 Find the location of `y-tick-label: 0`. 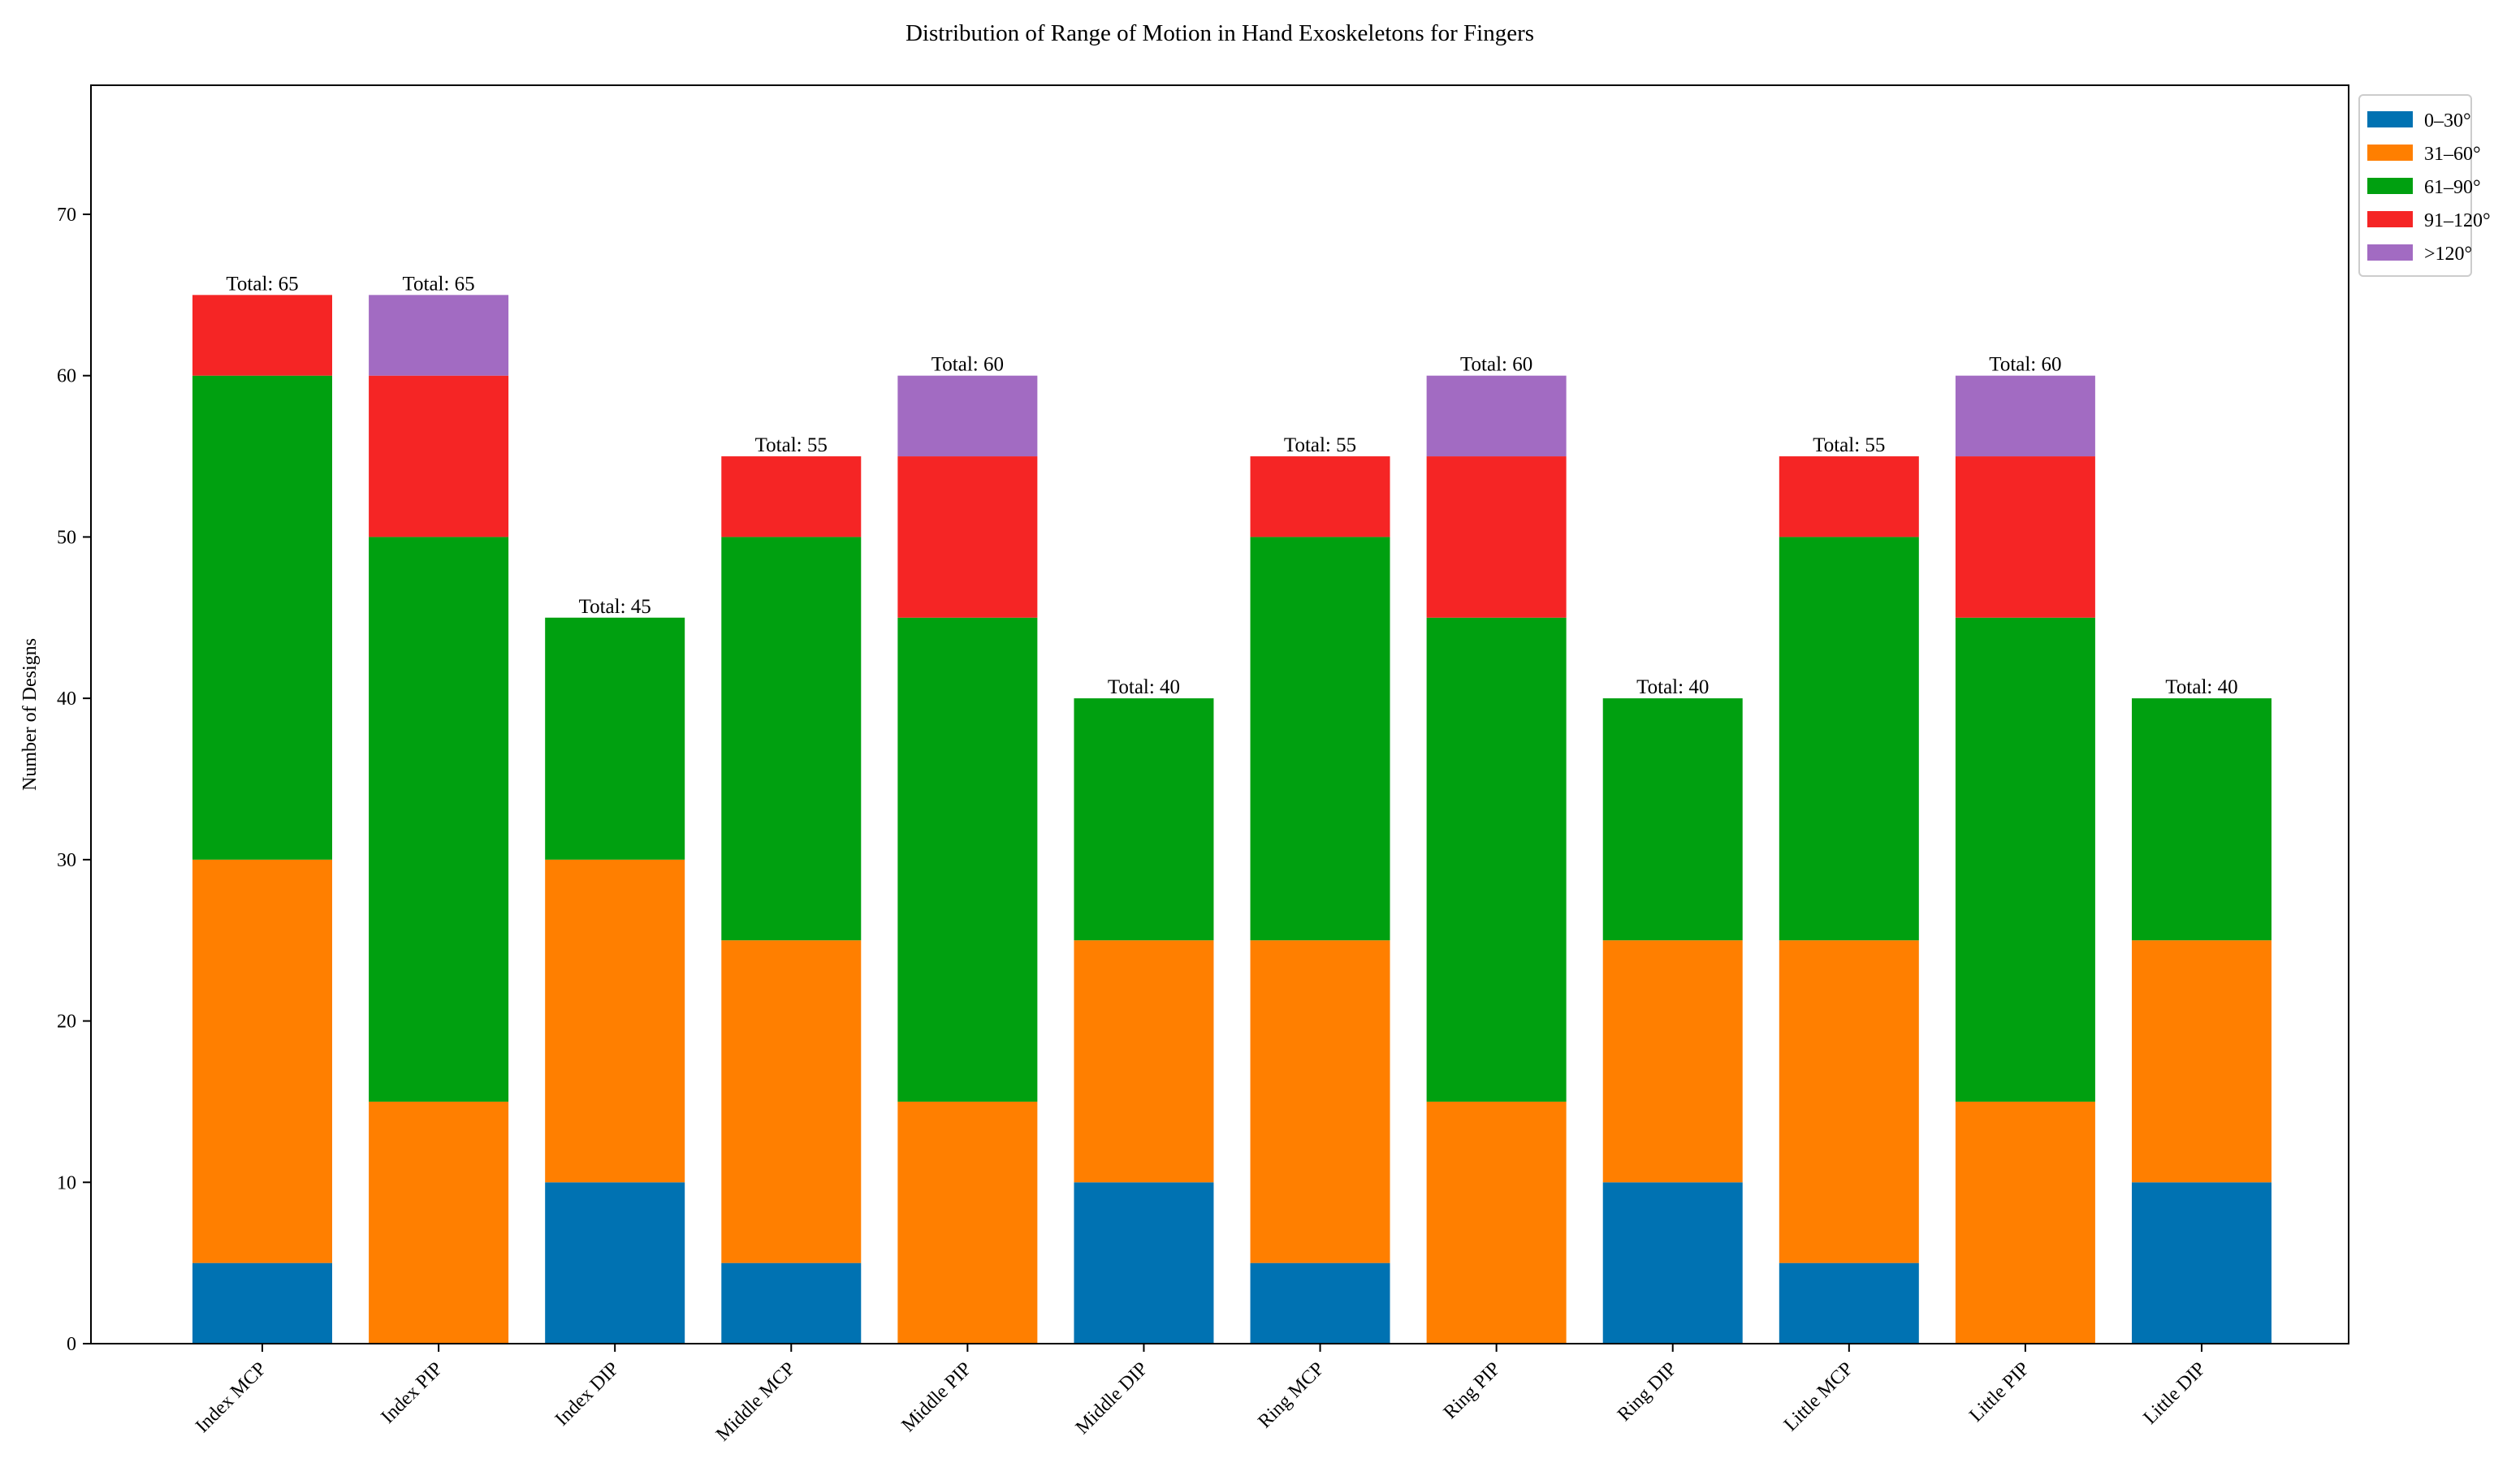

y-tick-label: 0 is located at coordinates (71, 1344).